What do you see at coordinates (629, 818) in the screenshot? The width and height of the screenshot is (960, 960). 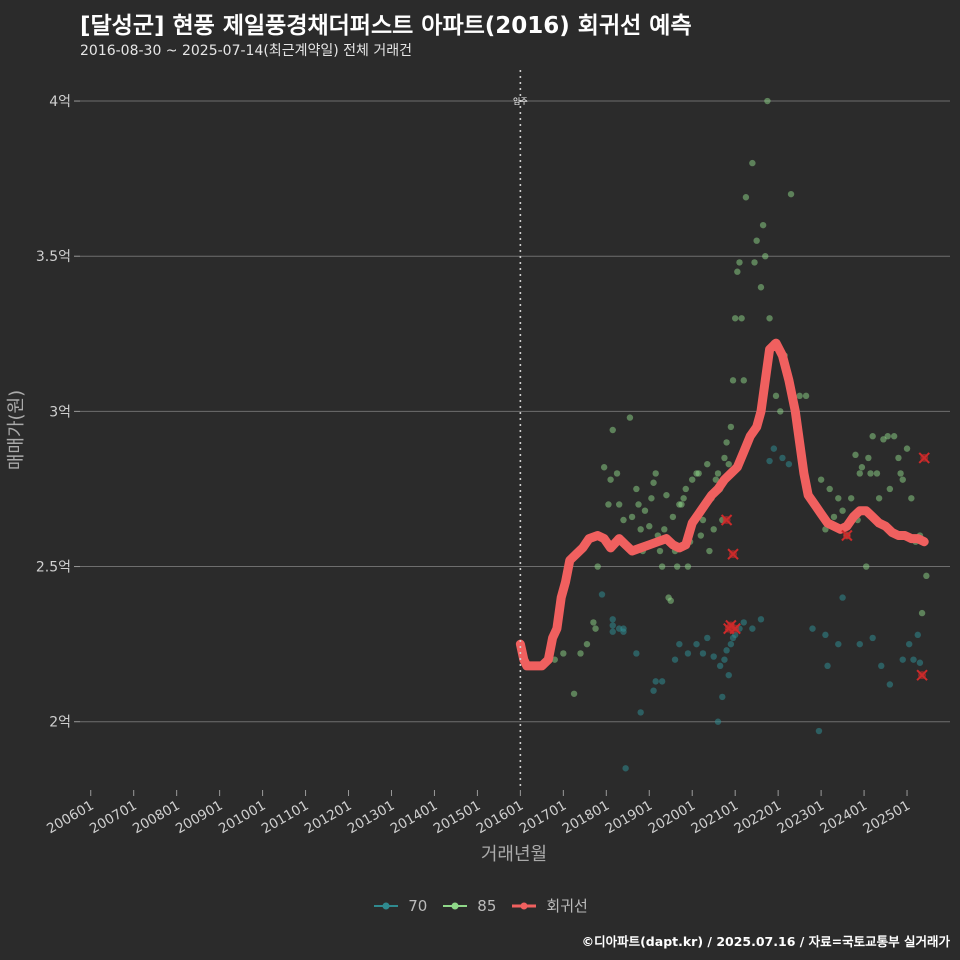 I see `x-tick-label: 201901` at bounding box center [629, 818].